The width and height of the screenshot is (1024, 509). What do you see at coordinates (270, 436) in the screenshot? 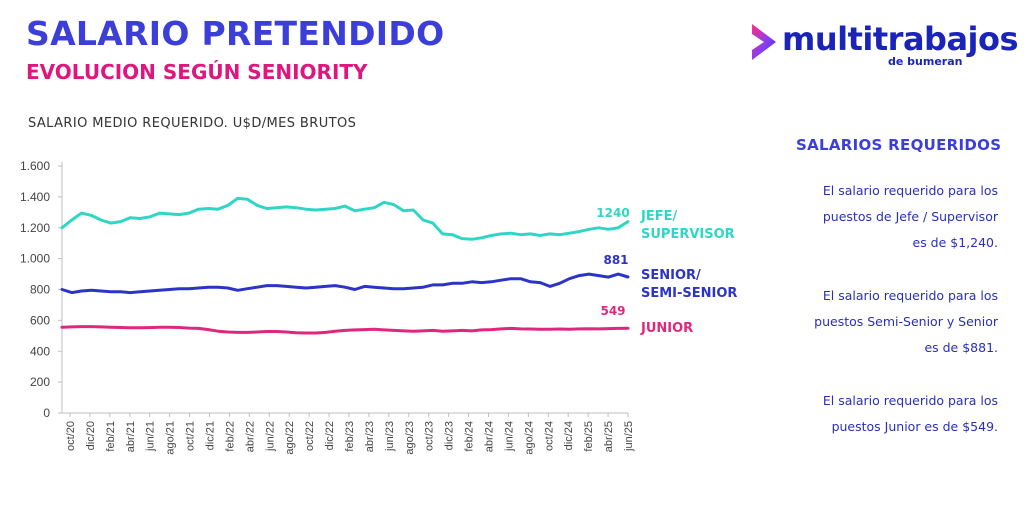
I see `x-tick-label: jun/22` at bounding box center [270, 436].